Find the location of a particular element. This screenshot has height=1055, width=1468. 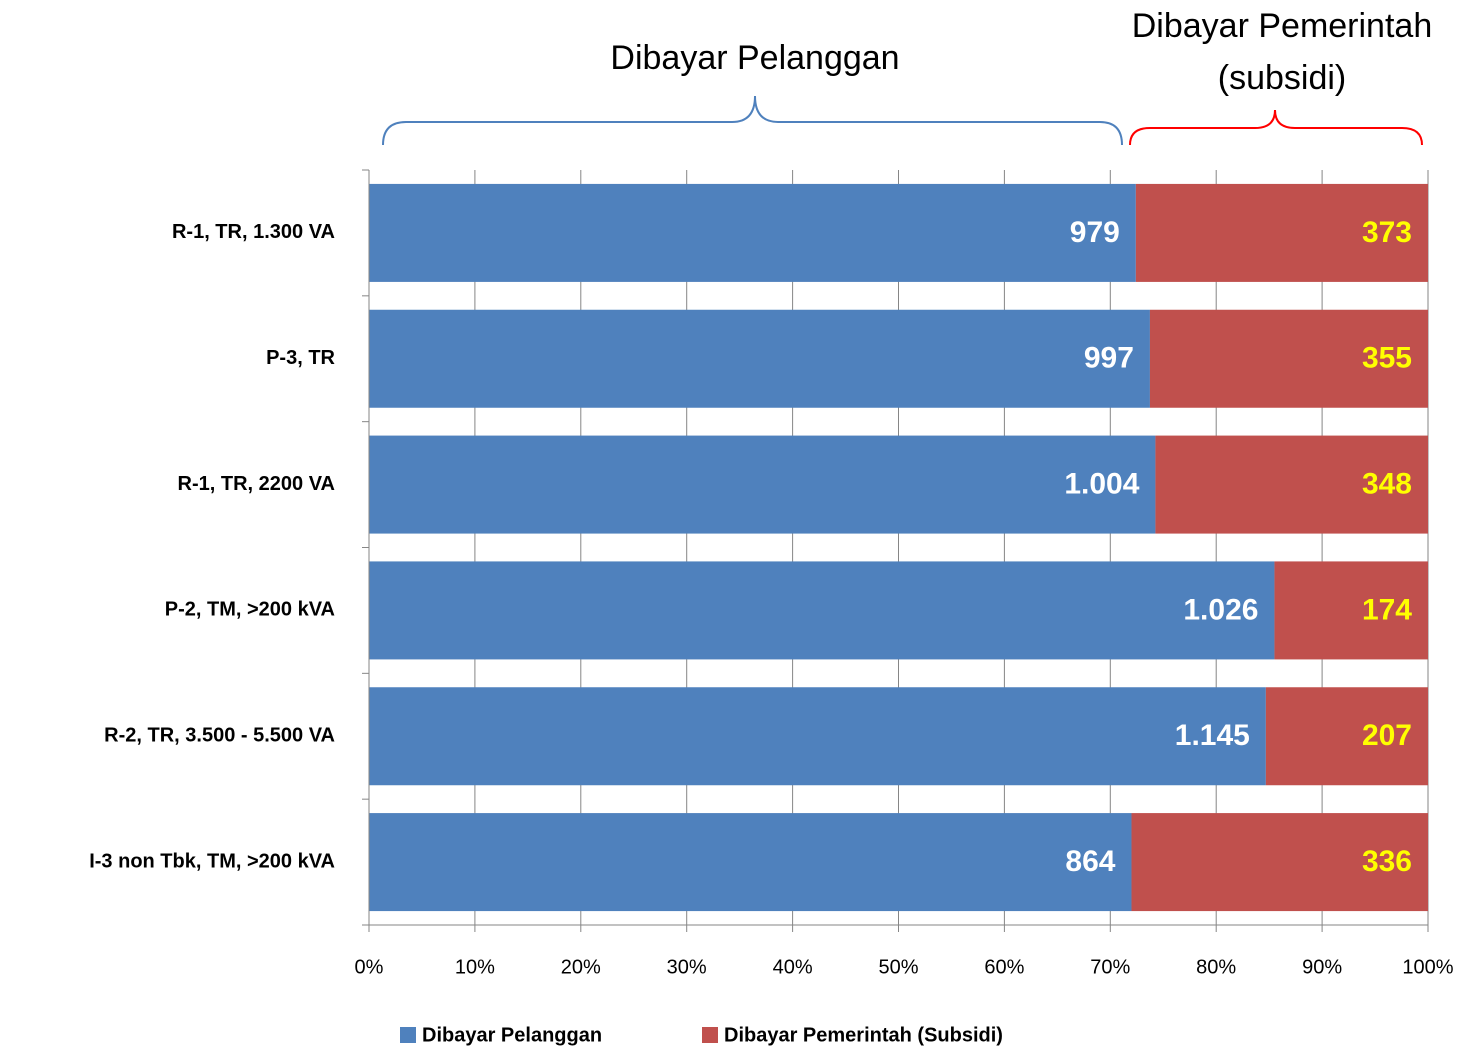

legend-label: Dibayar Pemerintah (Subsidi) is located at coordinates (863, 1035).